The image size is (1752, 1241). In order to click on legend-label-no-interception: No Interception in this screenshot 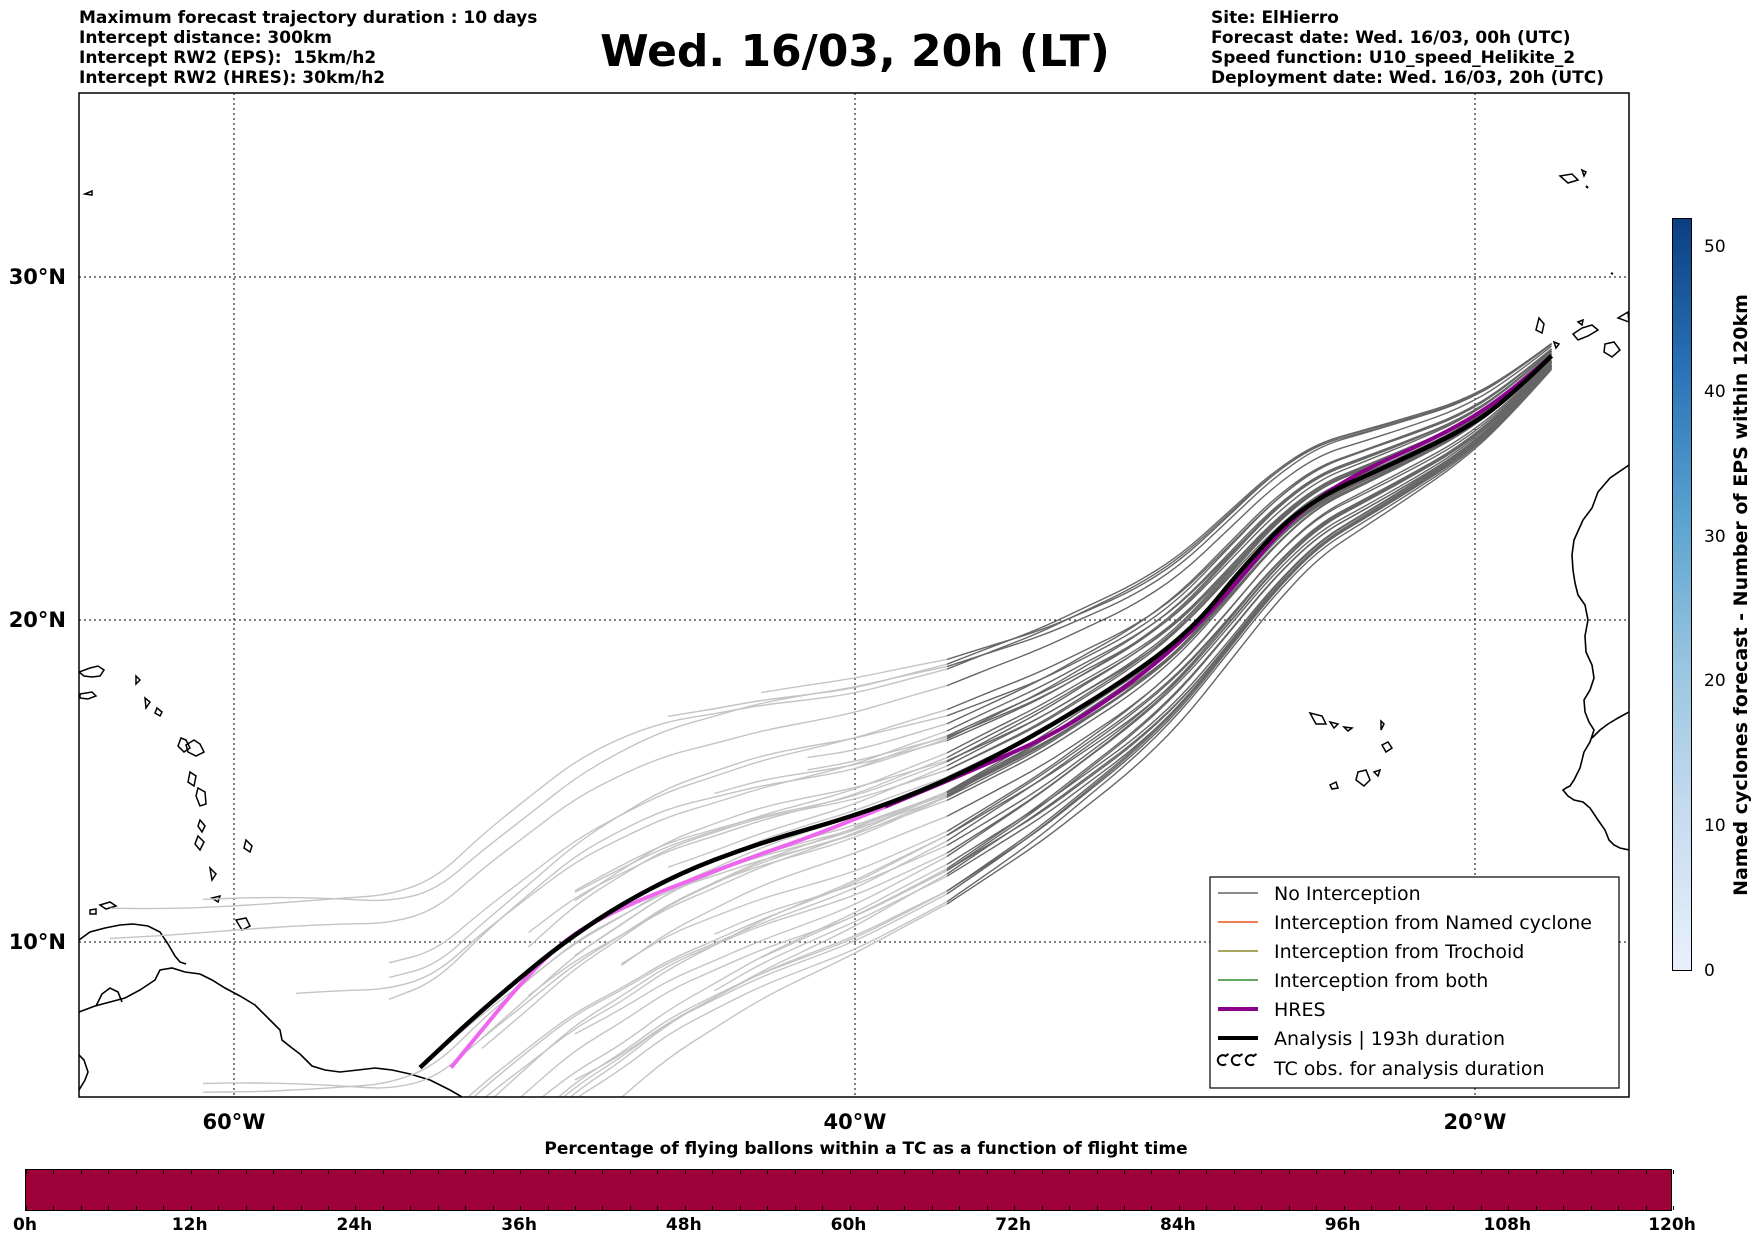, I will do `click(1347, 894)`.